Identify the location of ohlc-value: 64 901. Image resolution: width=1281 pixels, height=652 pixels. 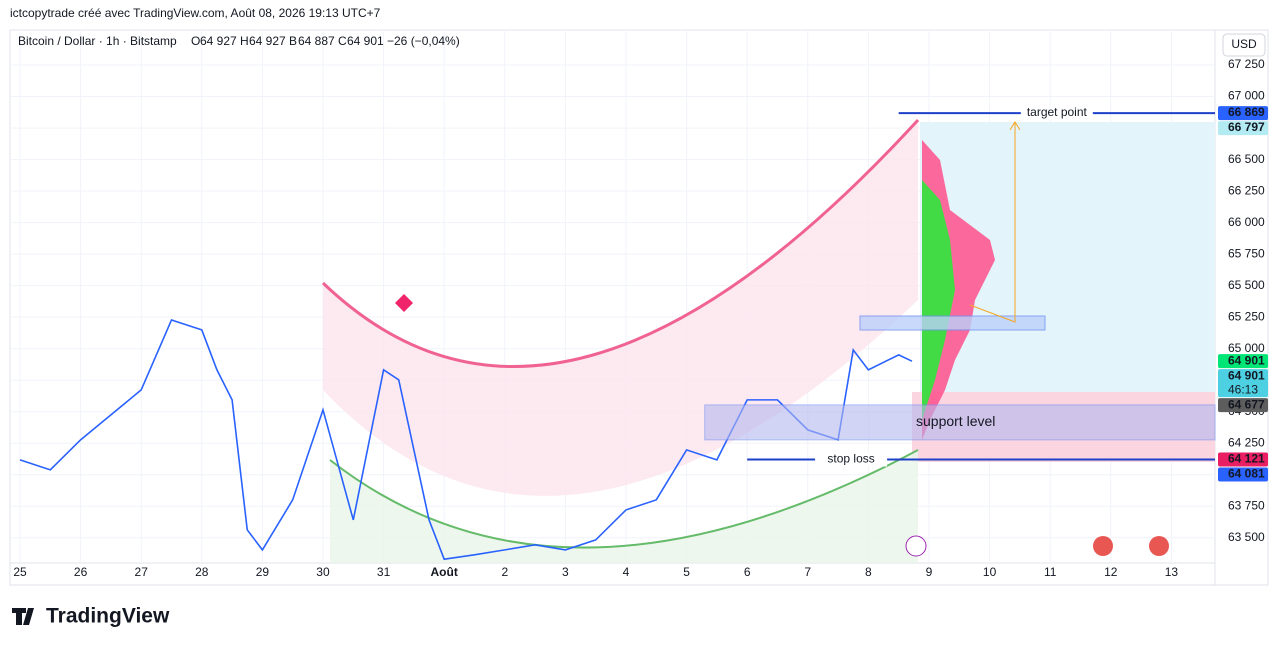
(365, 41).